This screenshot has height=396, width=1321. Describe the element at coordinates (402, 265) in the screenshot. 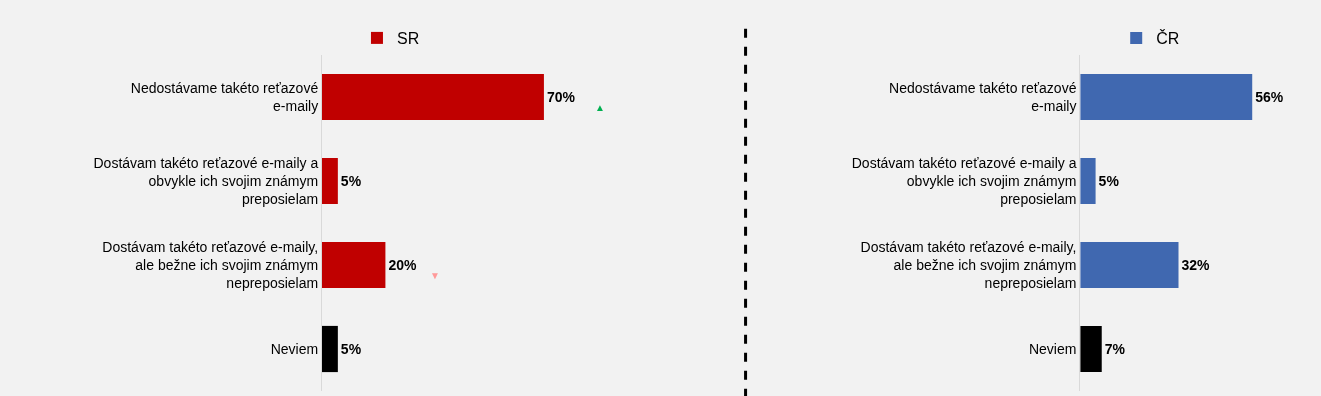

I see `data-label: 20%` at that location.